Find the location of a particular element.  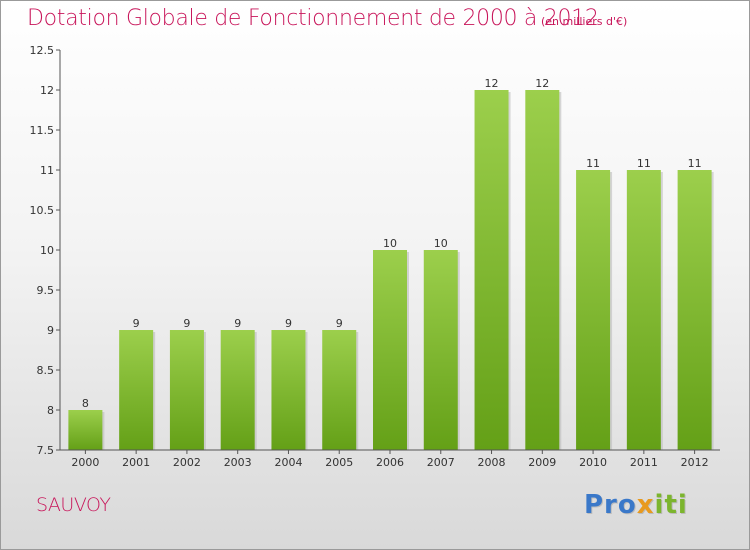

y-axis: 7.5 8 8.5 9 9.5 10 10.5 11 11.5 12 12.5 is located at coordinates (45, 250).